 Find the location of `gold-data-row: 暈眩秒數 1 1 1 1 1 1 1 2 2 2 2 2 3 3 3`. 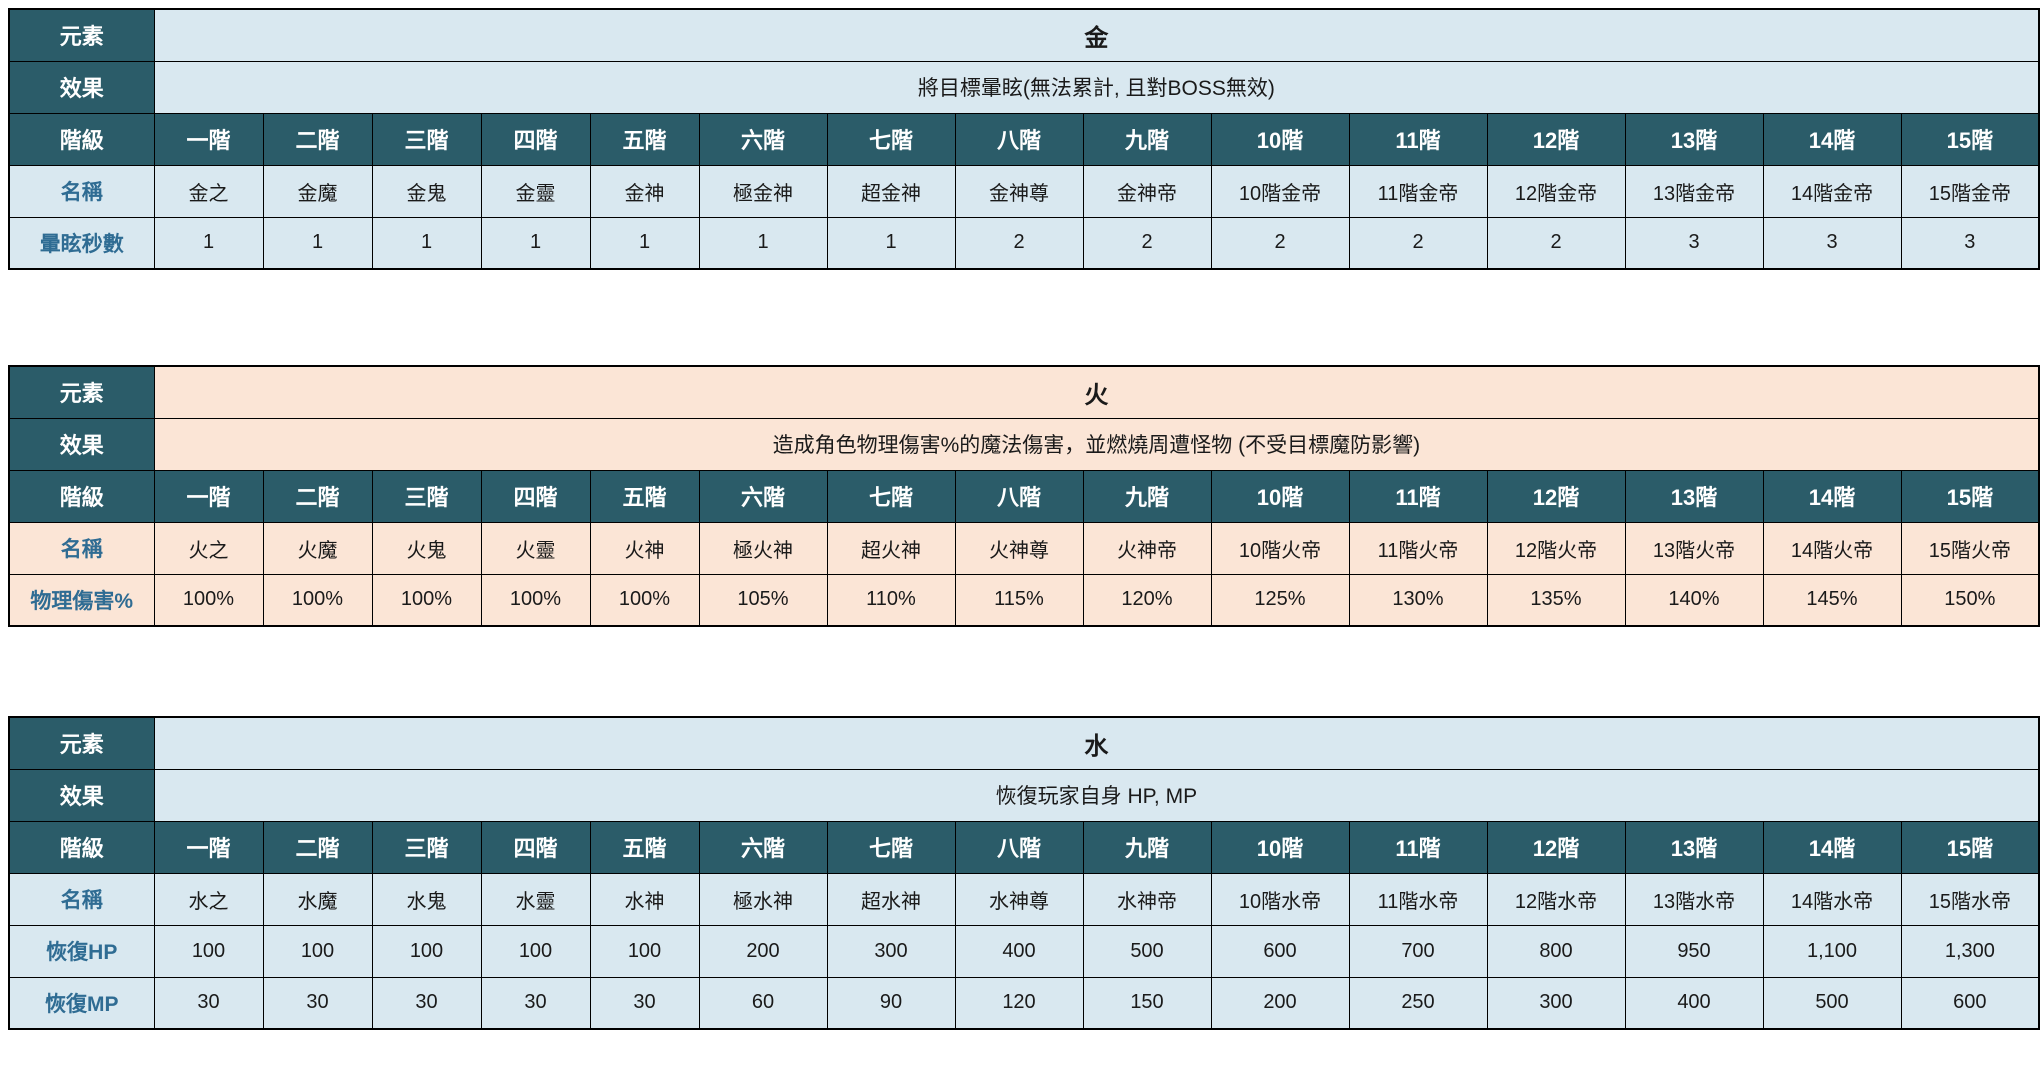

gold-data-row: 暈眩秒數 1 1 1 1 1 1 1 2 2 2 2 2 3 3 3 is located at coordinates (1024, 243).